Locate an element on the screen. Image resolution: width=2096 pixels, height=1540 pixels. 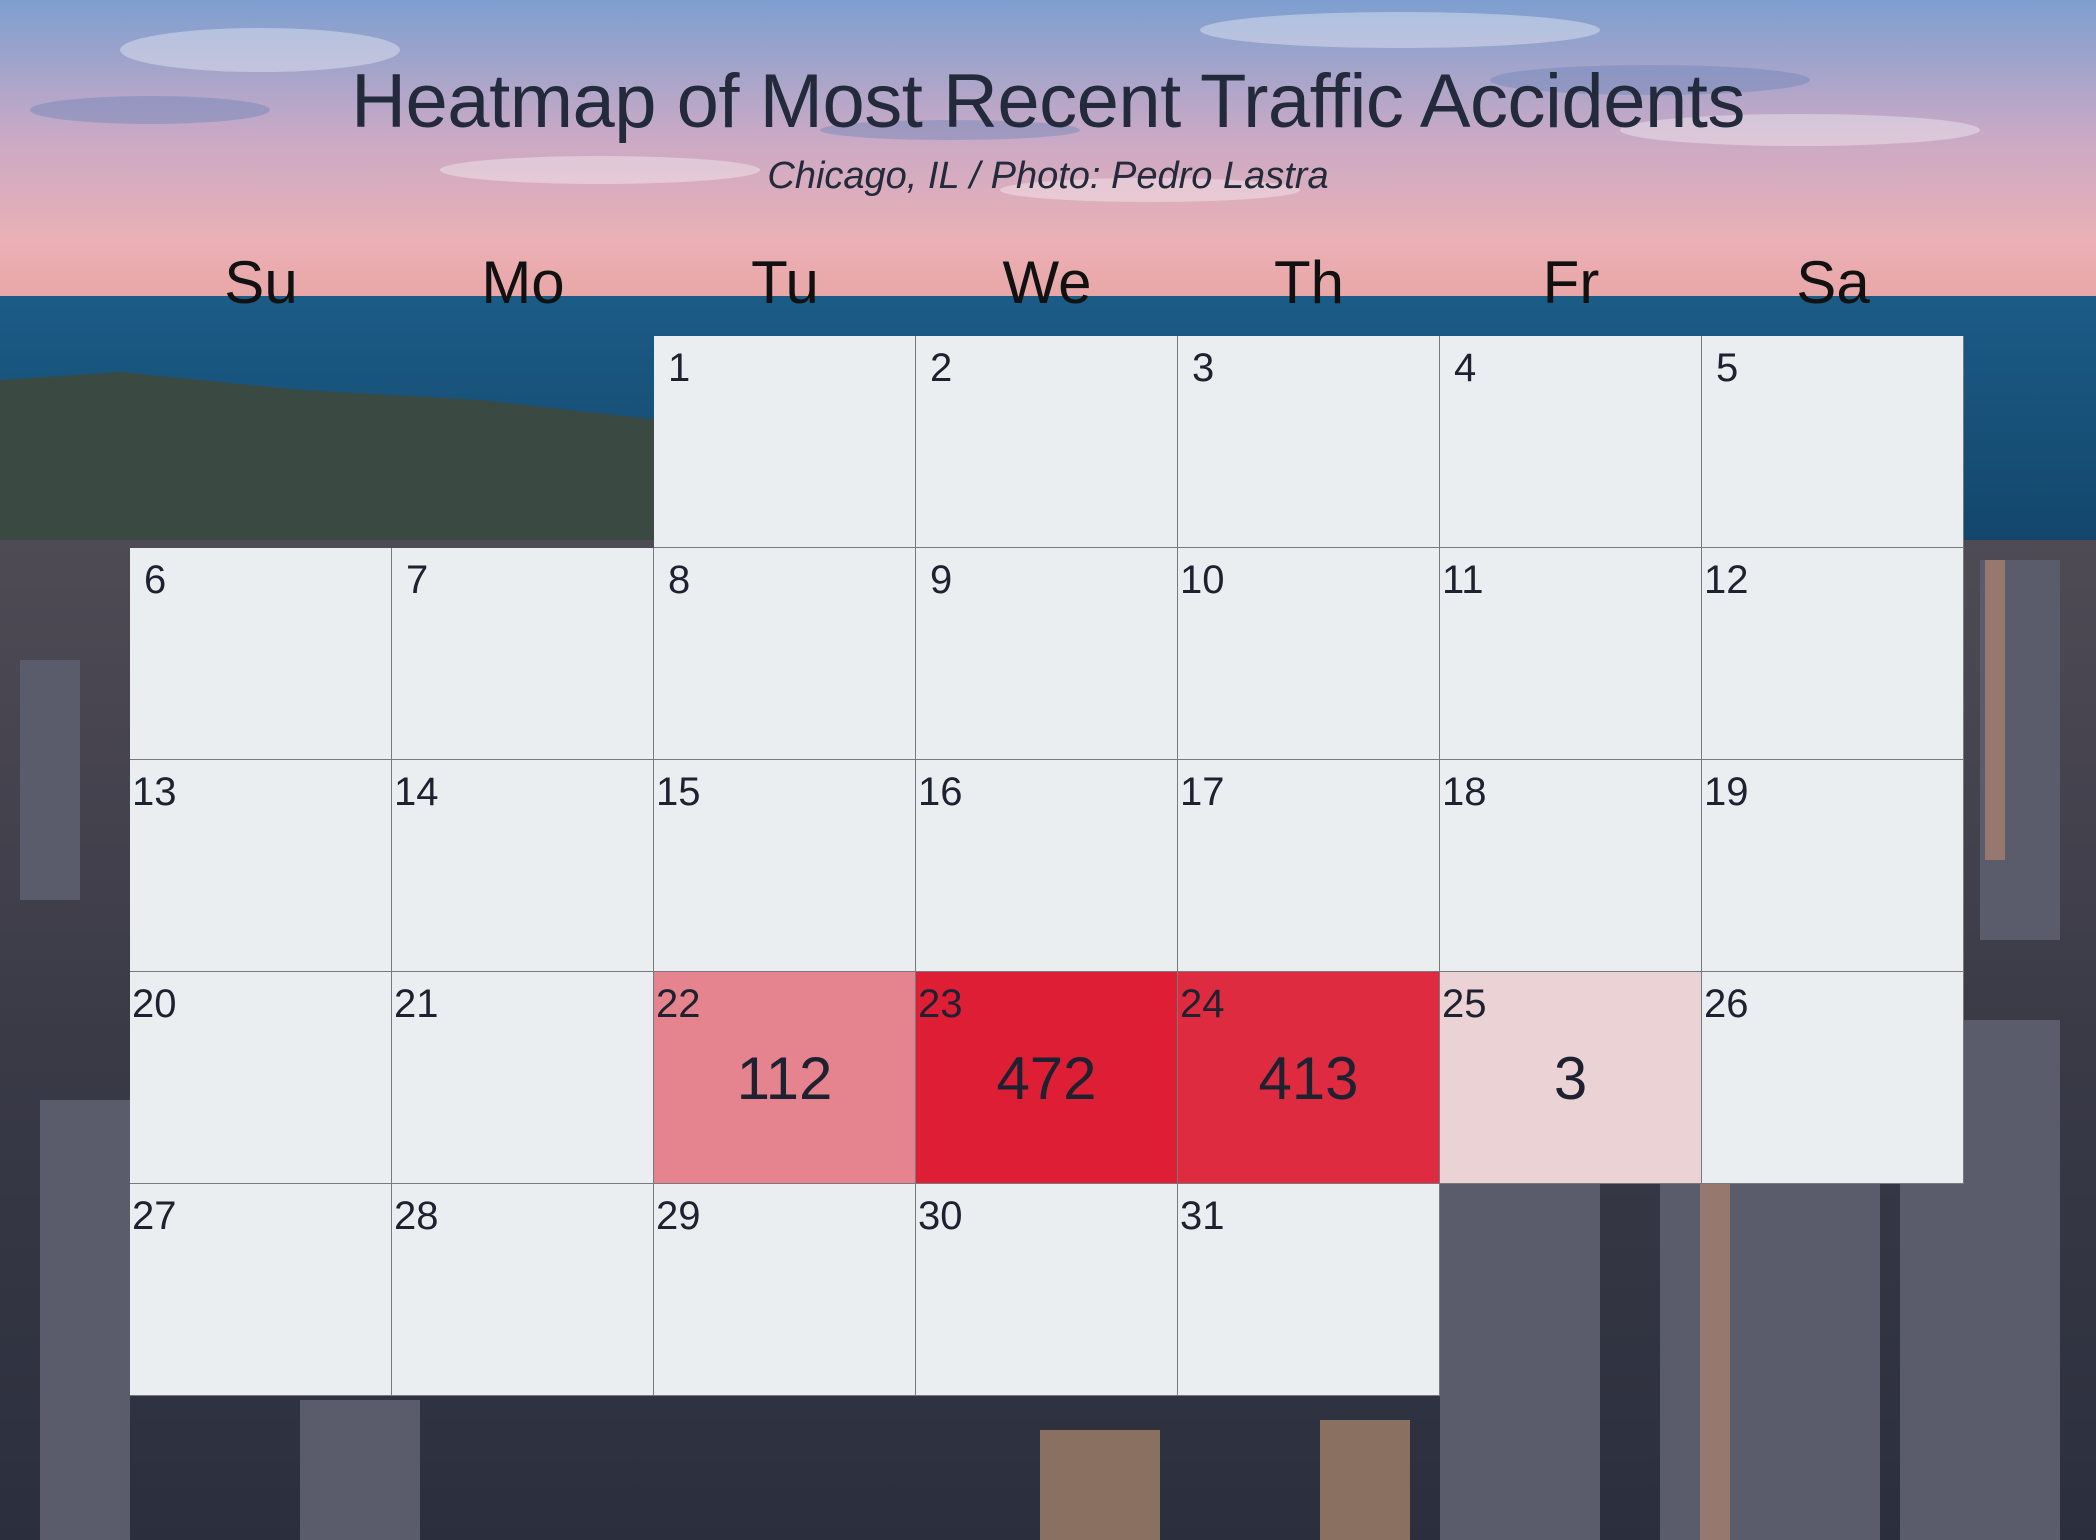
day-number: 28 is located at coordinates (416, 1216).